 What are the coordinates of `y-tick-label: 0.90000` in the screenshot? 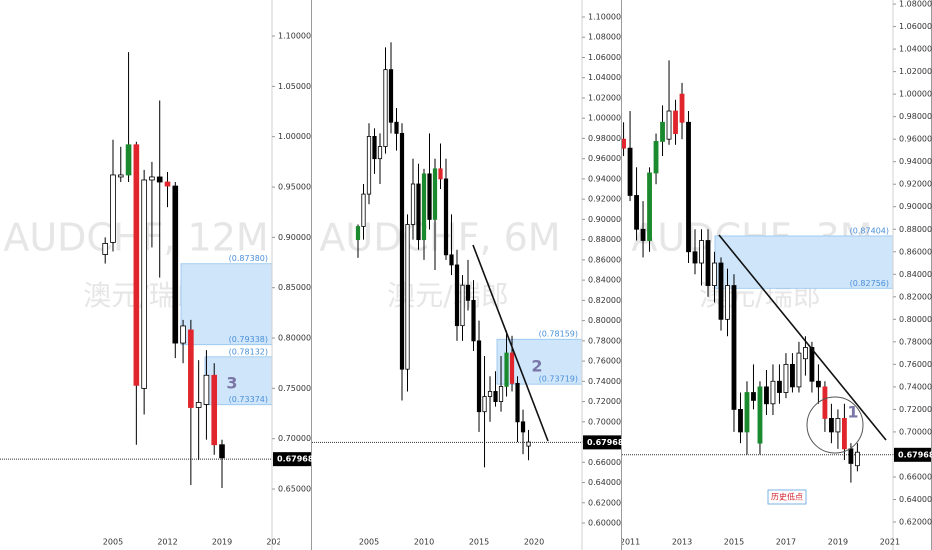 It's located at (604, 219).